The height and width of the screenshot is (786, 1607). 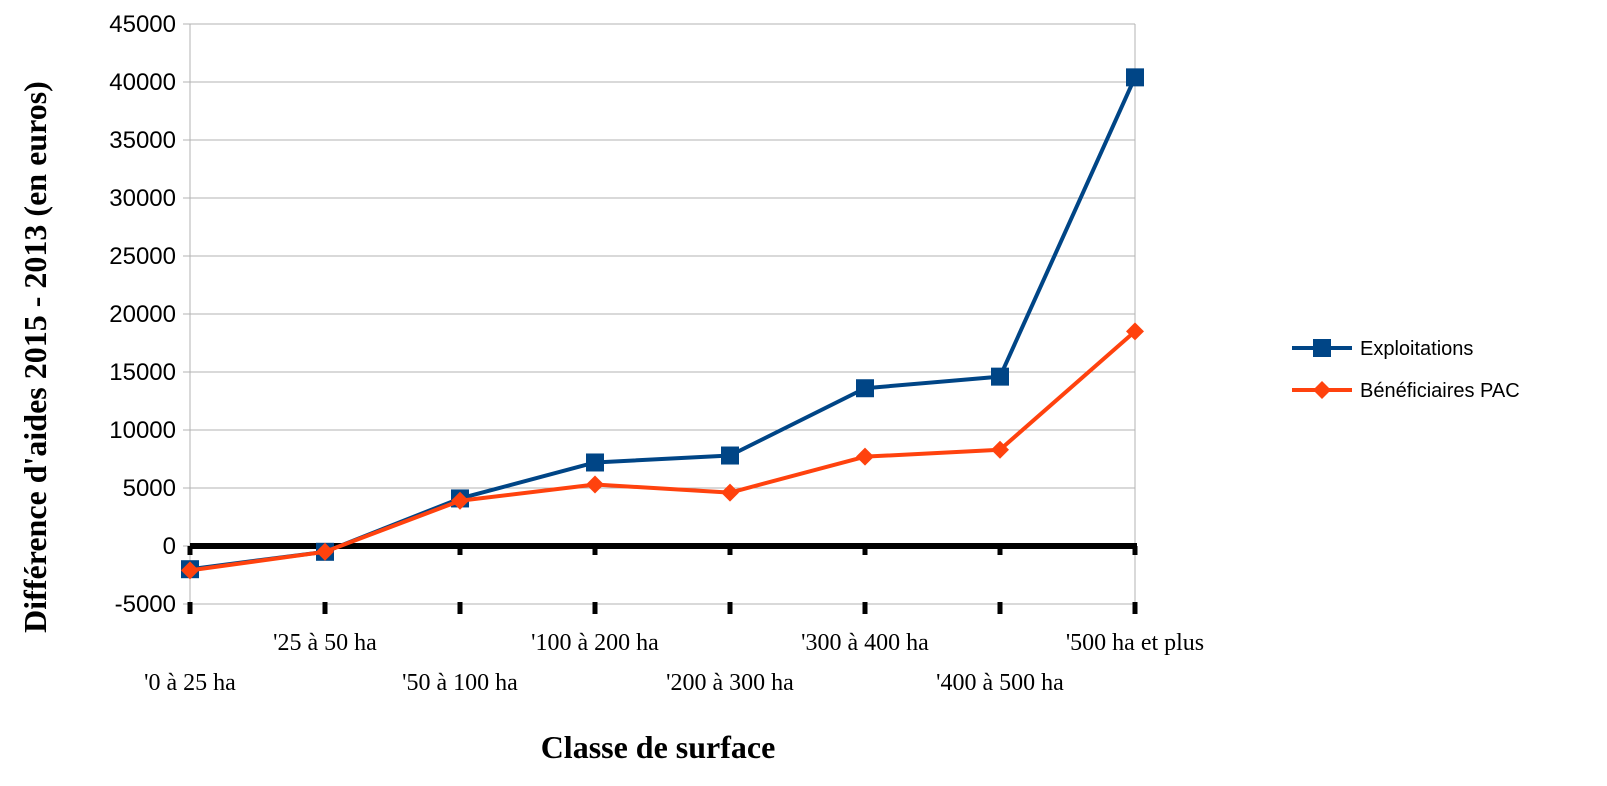 What do you see at coordinates (142, 256) in the screenshot?
I see `y-tick-label: 25000` at bounding box center [142, 256].